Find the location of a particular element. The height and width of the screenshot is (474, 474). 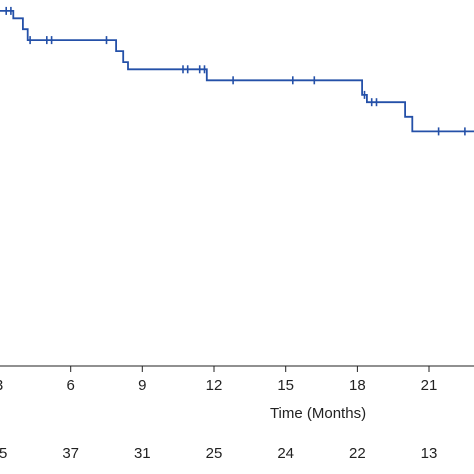

at-risk-count: 24 is located at coordinates (285, 453).